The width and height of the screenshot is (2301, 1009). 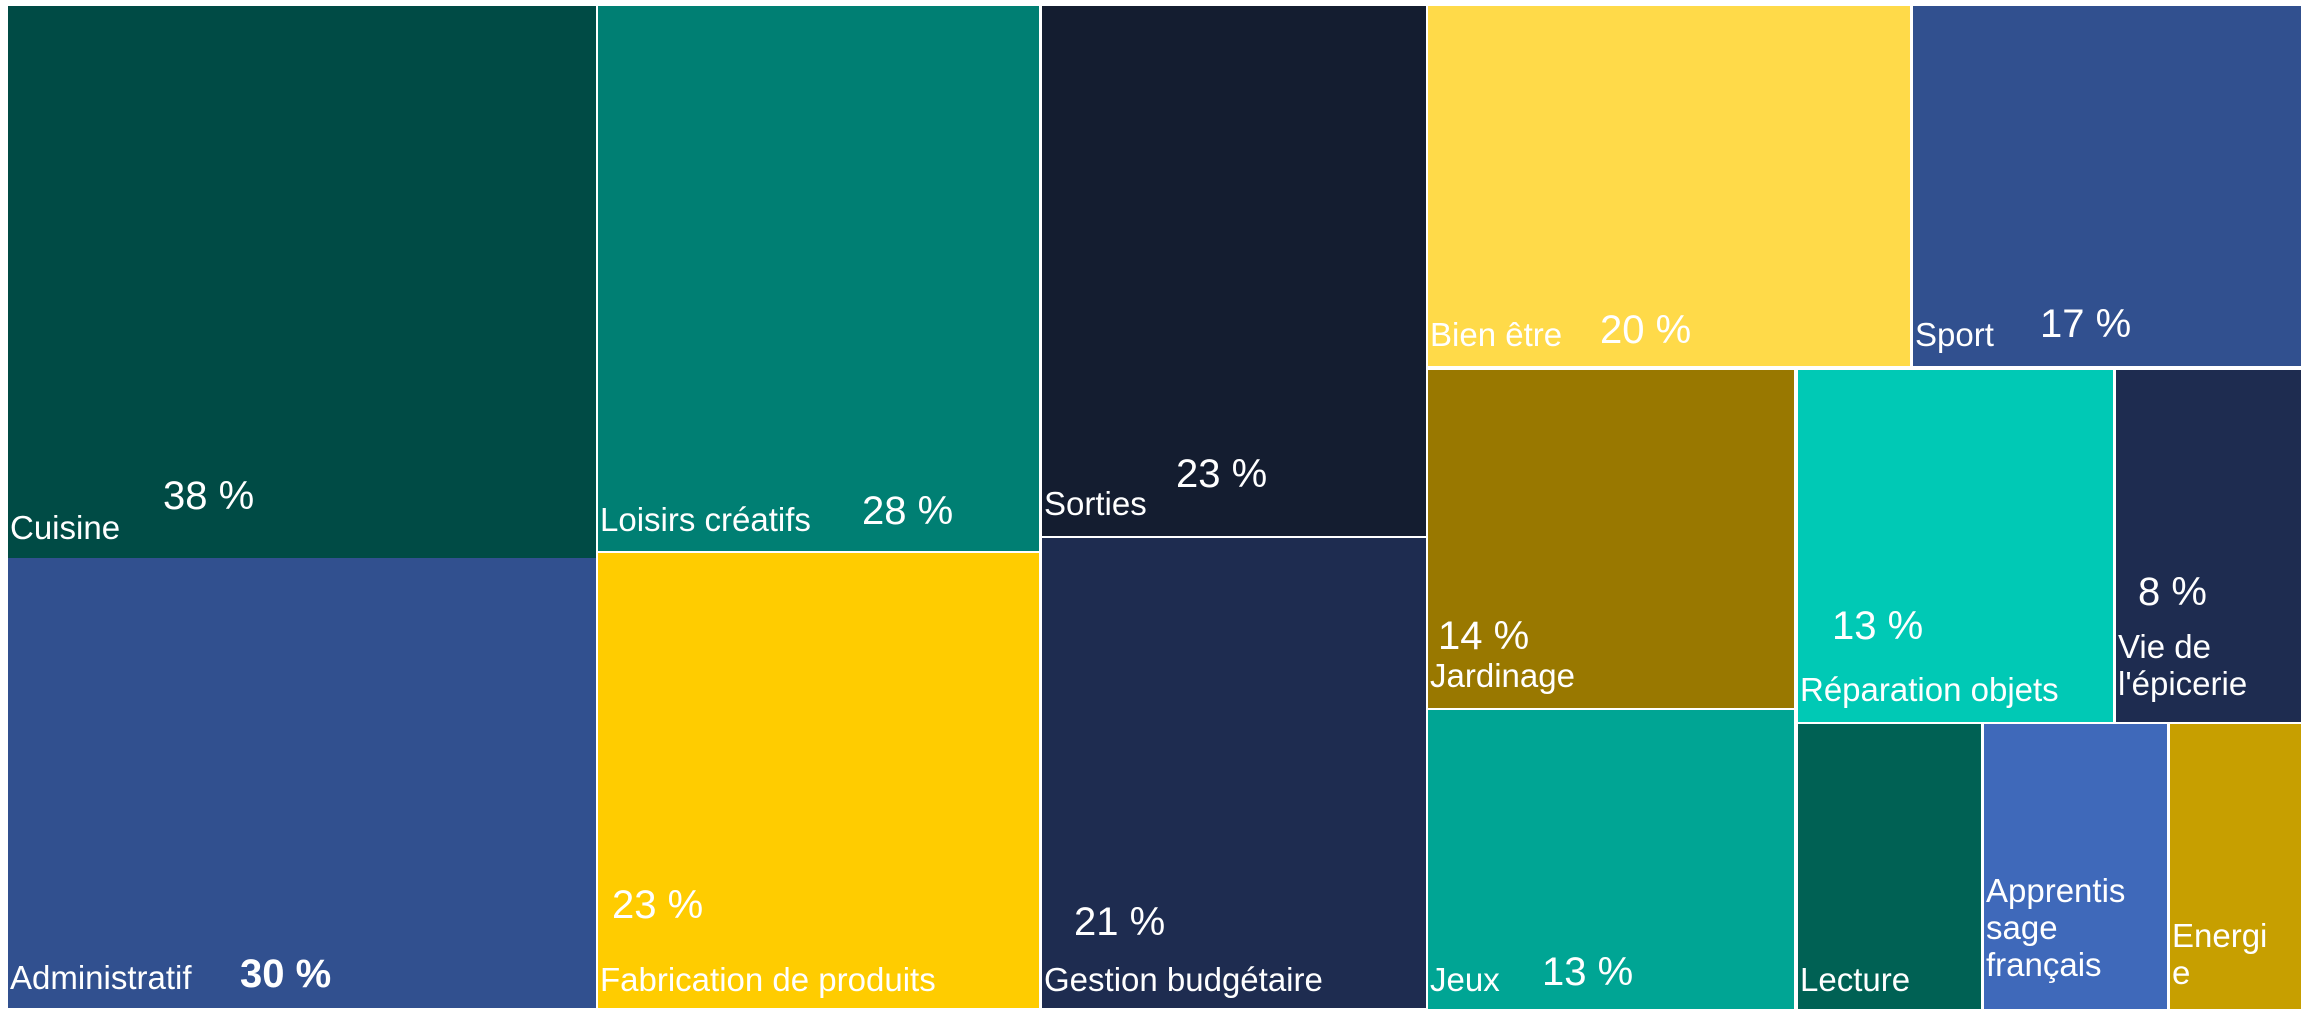 What do you see at coordinates (2208, 546) in the screenshot?
I see `treemap-tile-vie-de-l-epicerie: Vie de l'épicerie 8 %` at bounding box center [2208, 546].